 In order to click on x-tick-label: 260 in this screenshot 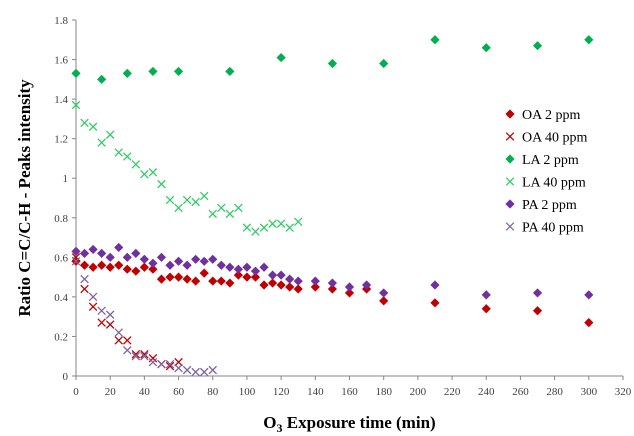, I will do `click(520, 392)`.